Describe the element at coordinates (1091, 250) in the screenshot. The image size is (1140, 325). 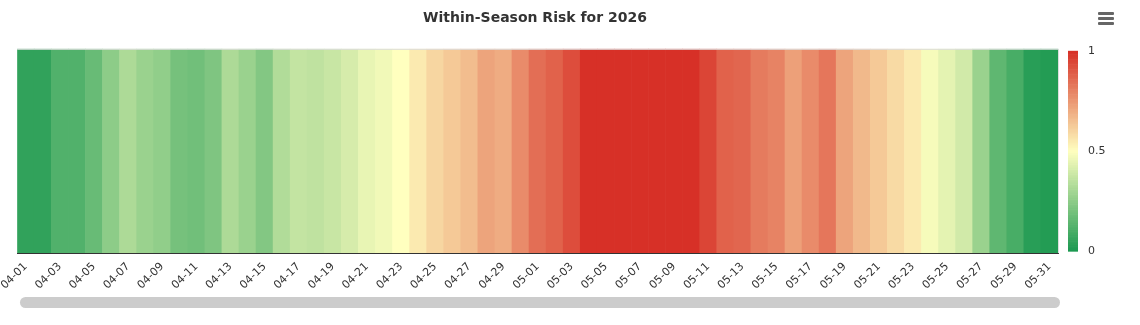
I see `color-bar-label: 0` at that location.